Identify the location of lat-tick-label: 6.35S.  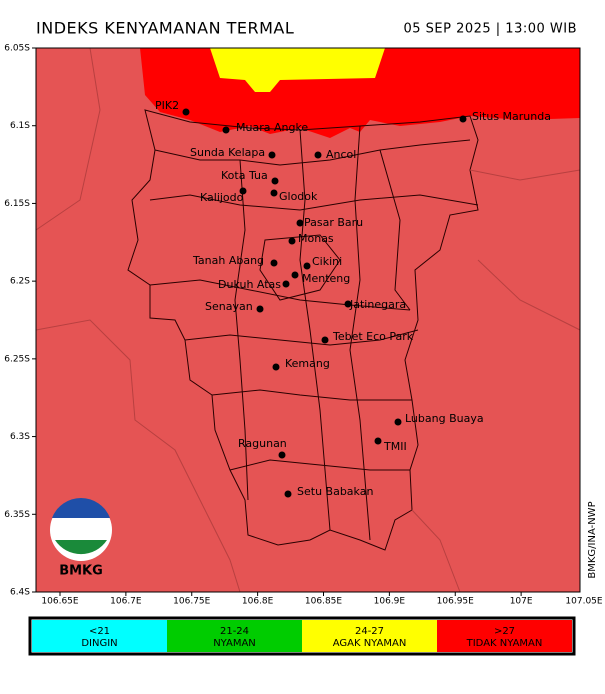
(17, 515).